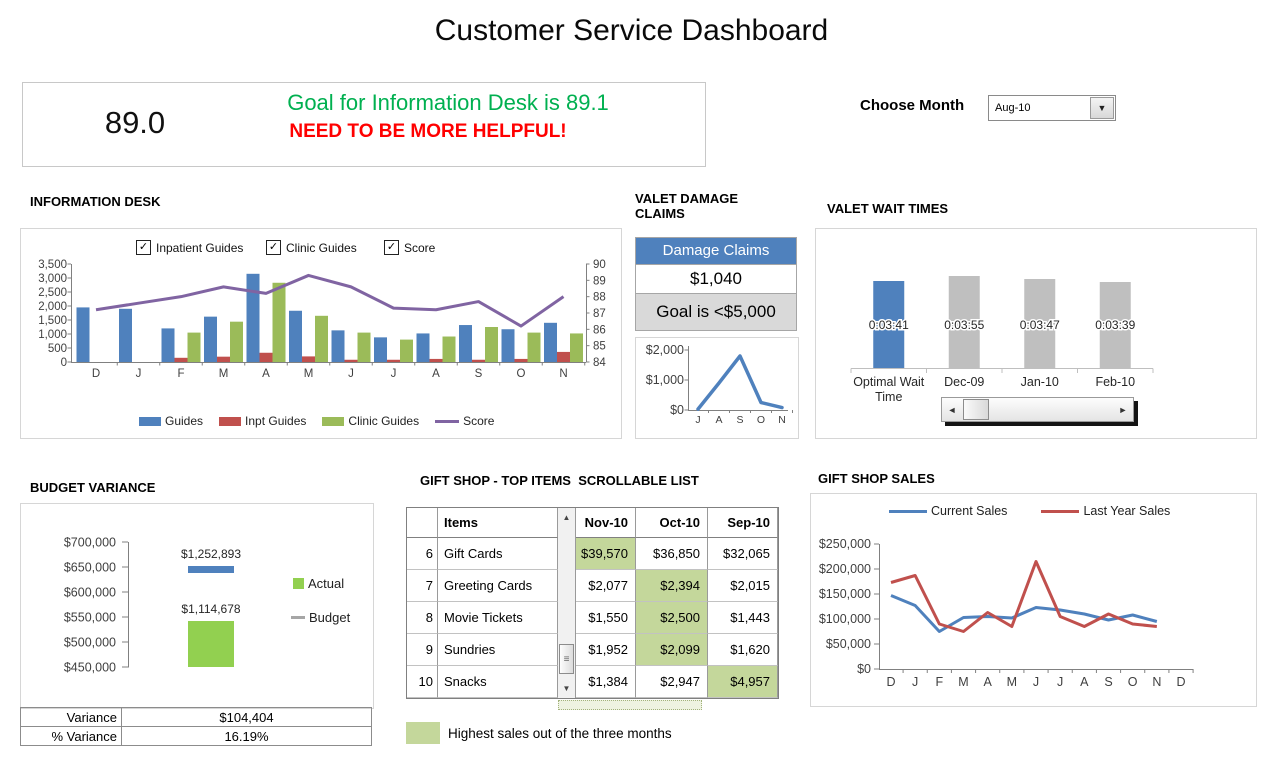 The width and height of the screenshot is (1263, 765). What do you see at coordinates (90, 668) in the screenshot?
I see `svg-text: $450,000` at bounding box center [90, 668].